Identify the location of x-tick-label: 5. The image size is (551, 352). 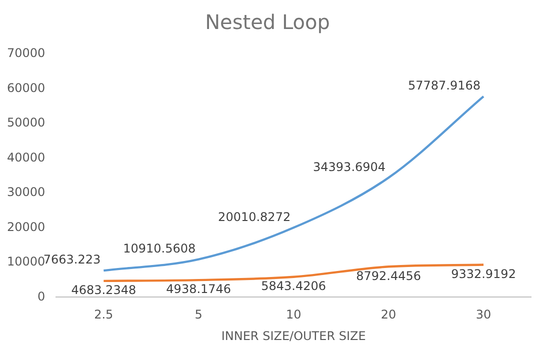
(198, 315).